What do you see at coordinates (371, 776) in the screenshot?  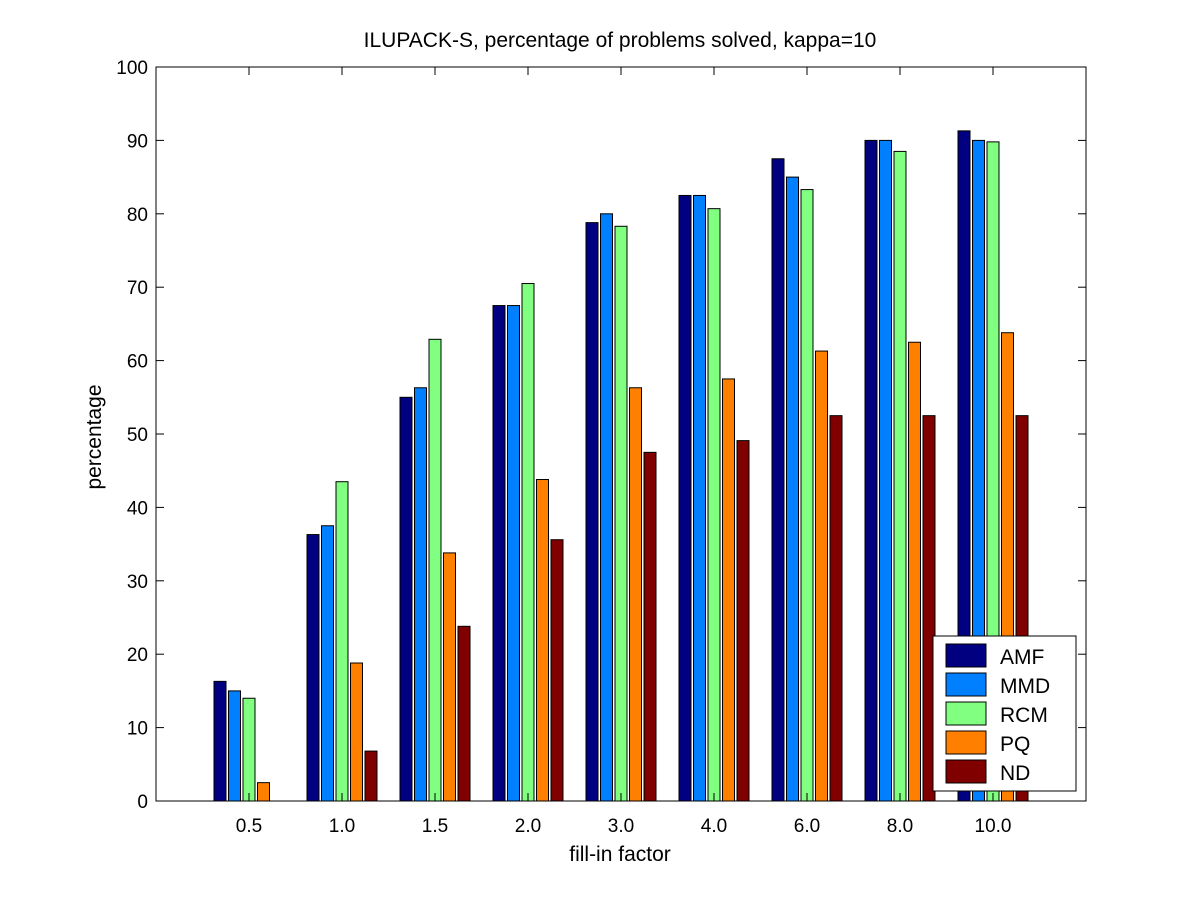 I see `bar-nd-1.0` at bounding box center [371, 776].